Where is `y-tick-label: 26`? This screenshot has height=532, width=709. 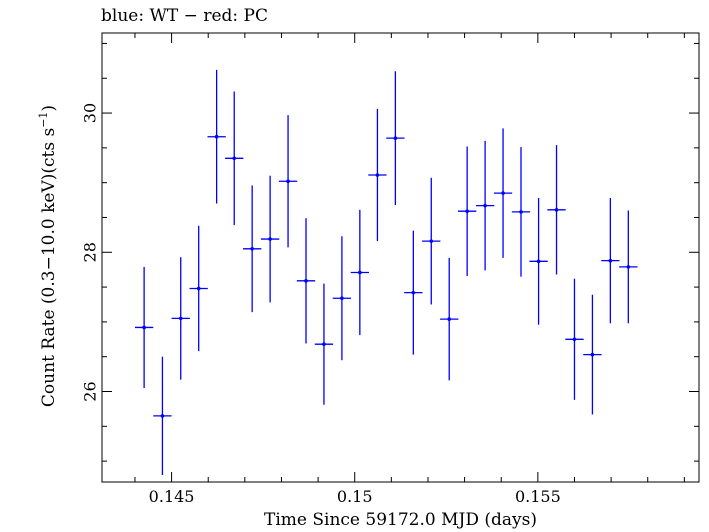 y-tick-label: 26 is located at coordinates (90, 391).